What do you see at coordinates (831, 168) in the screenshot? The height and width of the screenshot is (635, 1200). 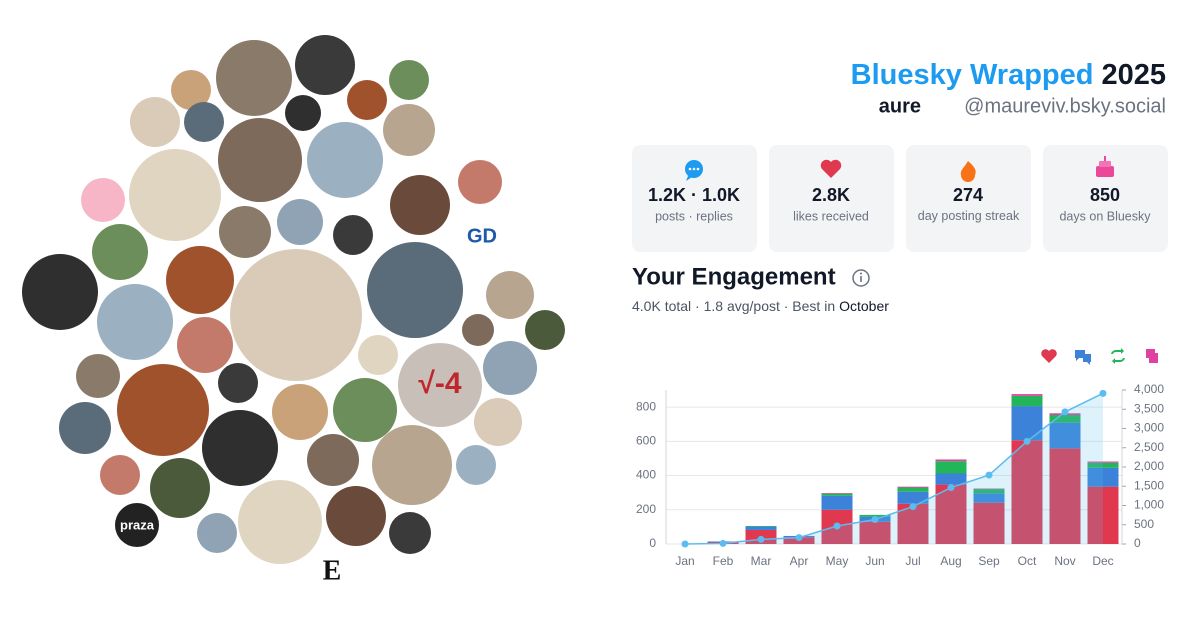 I see `icon-likes` at bounding box center [831, 168].